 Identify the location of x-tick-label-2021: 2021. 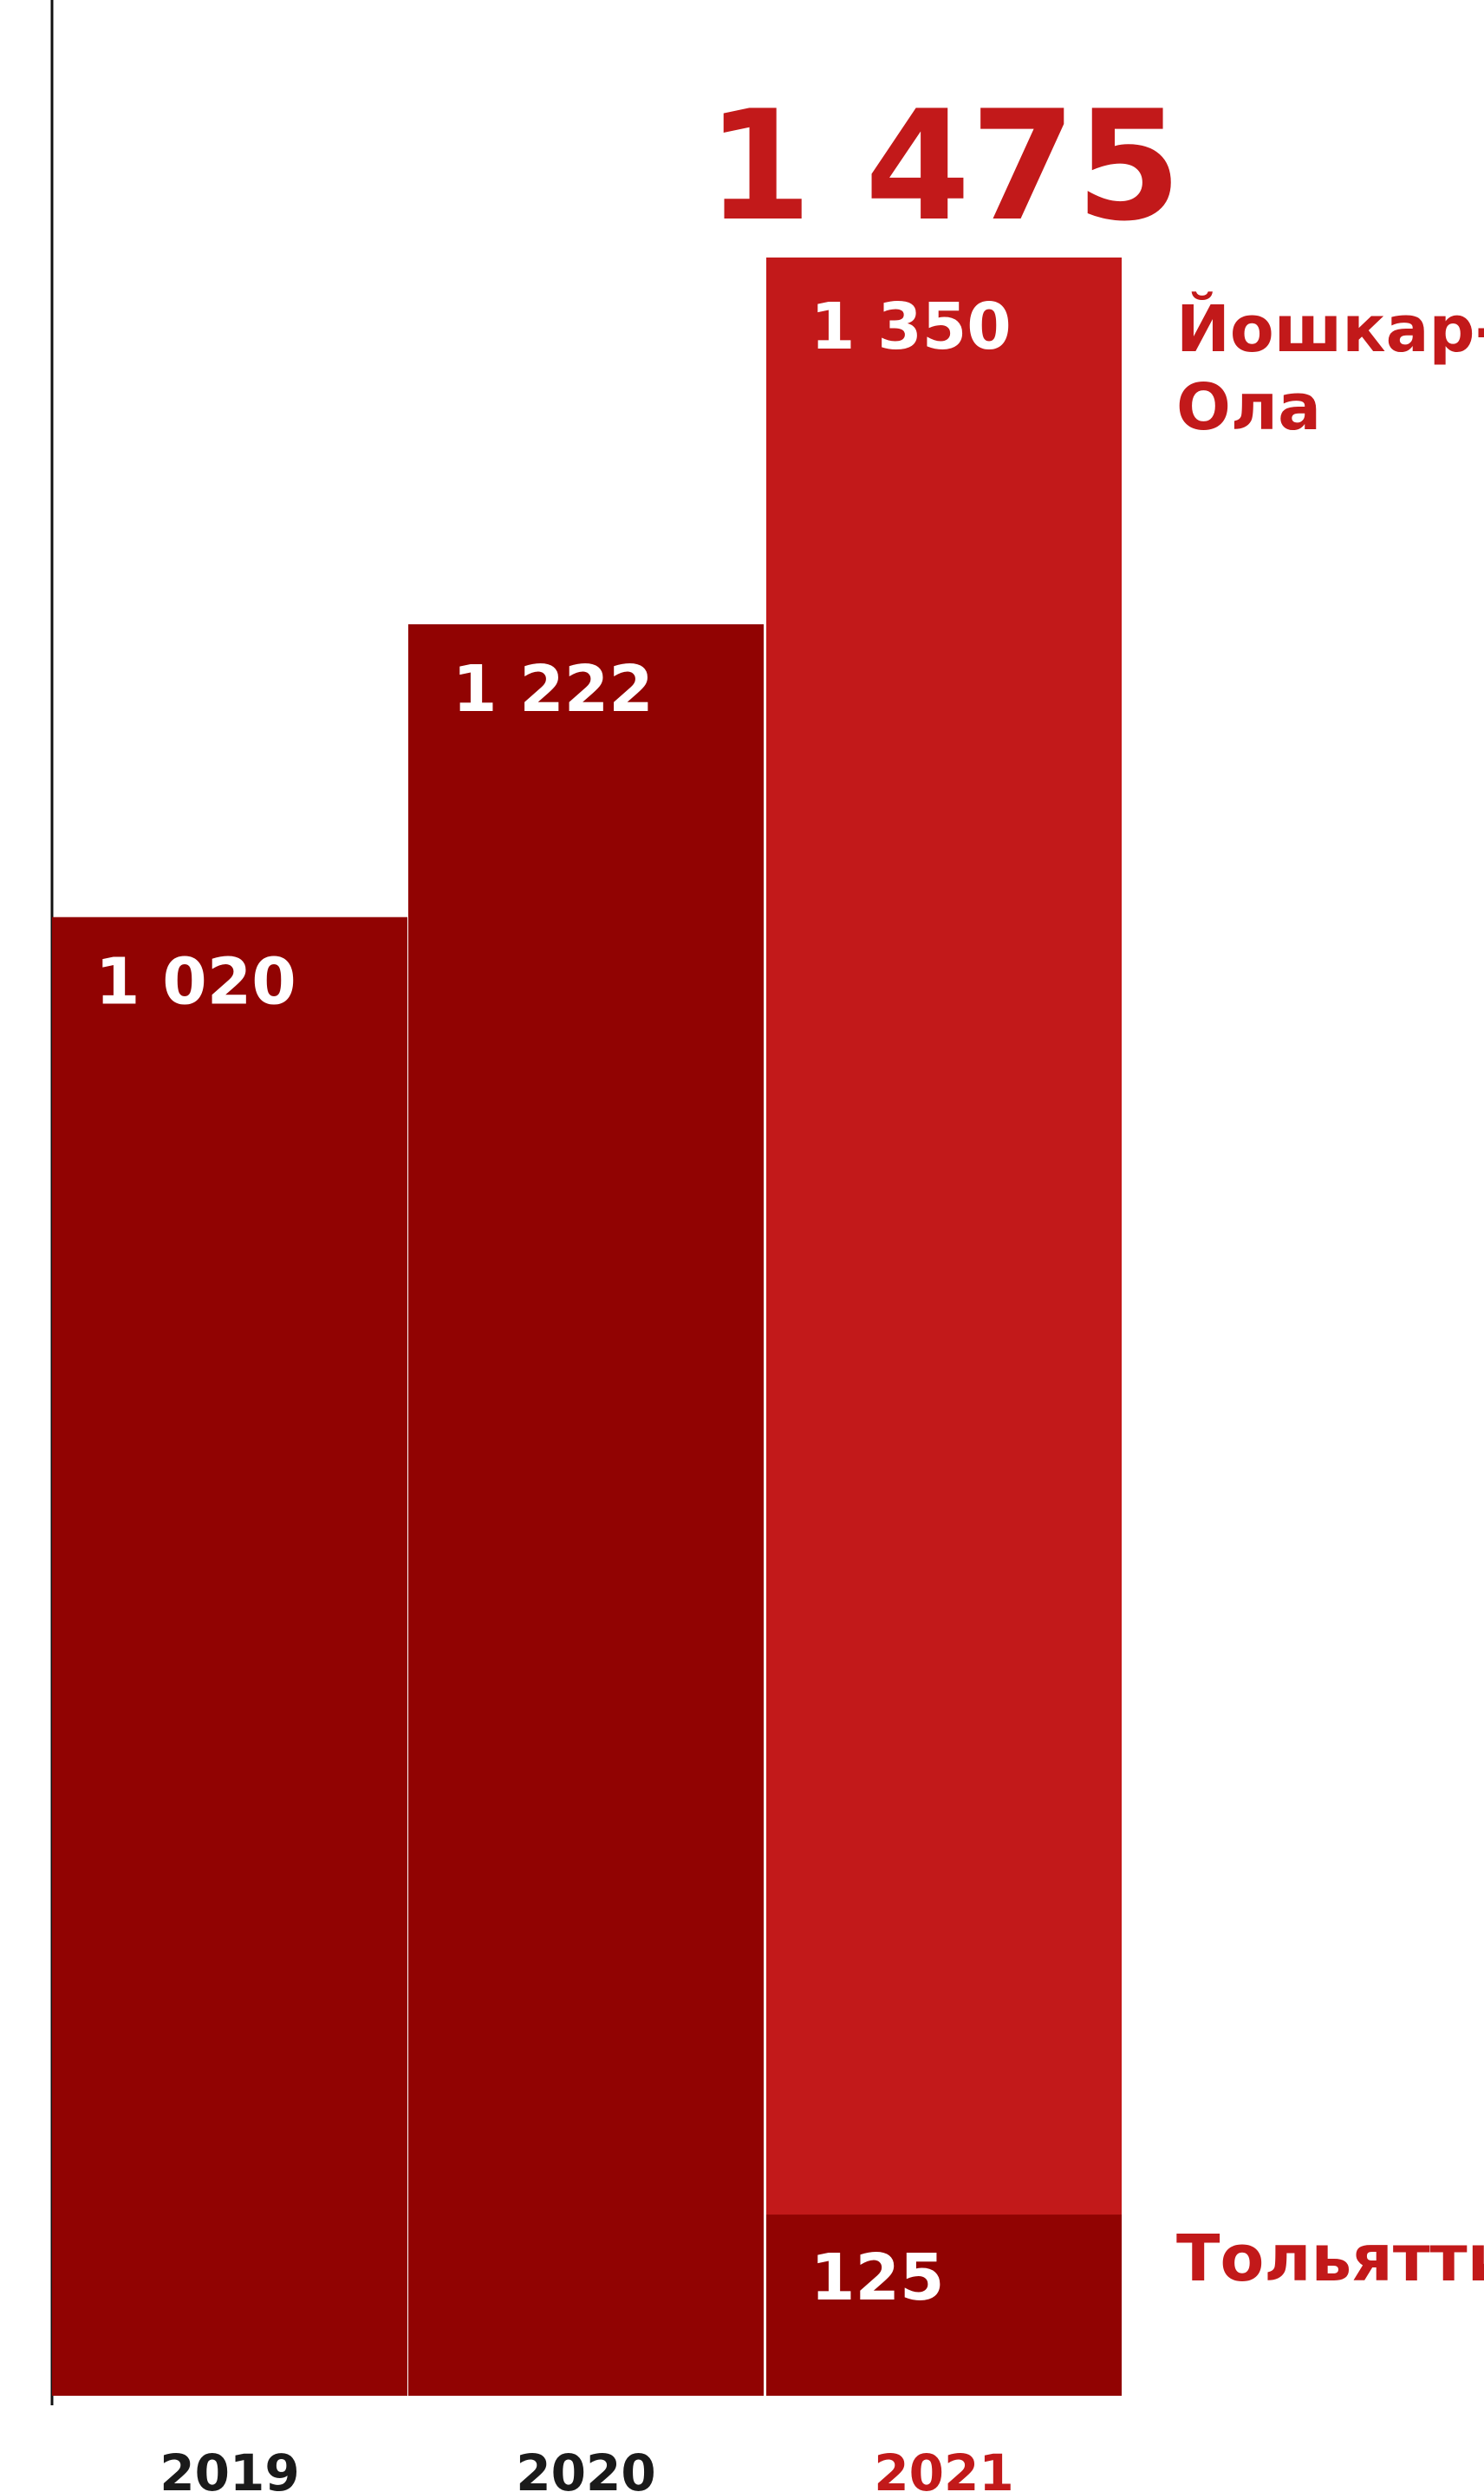
(943, 2467).